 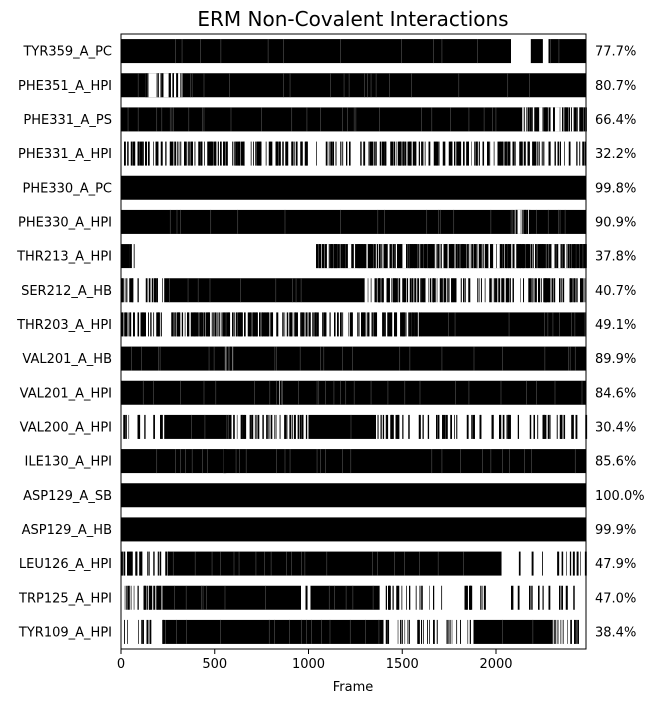 I want to click on interaction-row: ASP129_A_HB 99.9%, so click(x=329, y=529).